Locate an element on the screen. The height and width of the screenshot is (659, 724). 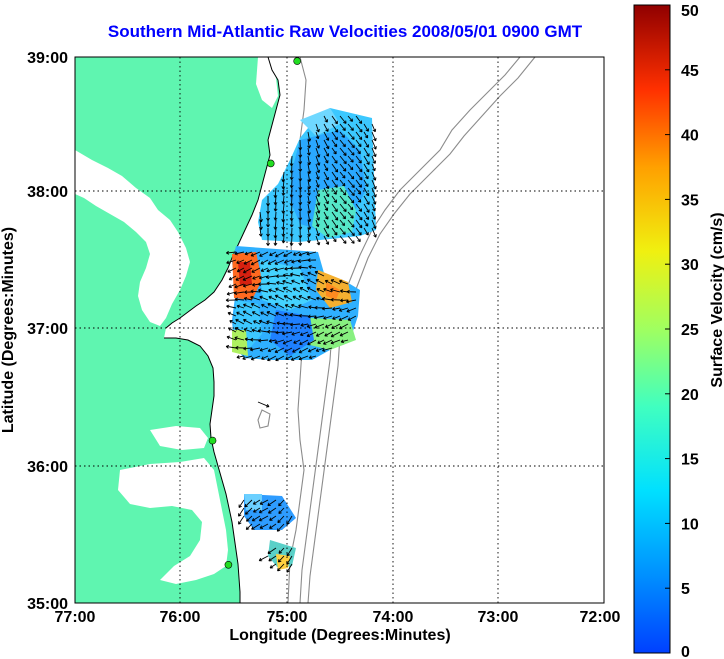
colorbar-label: Surface Velocity (cm/s) is located at coordinates (716, 299).